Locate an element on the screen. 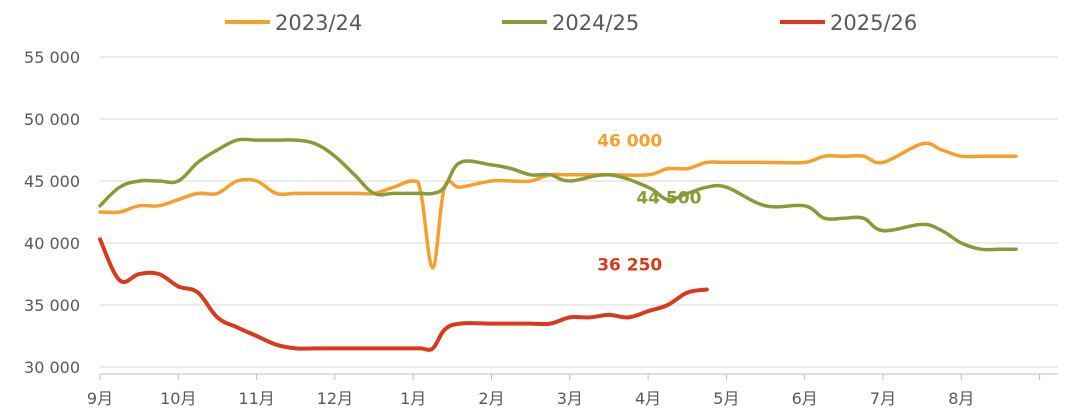  y-tick-label: 45 000 is located at coordinates (52, 181).